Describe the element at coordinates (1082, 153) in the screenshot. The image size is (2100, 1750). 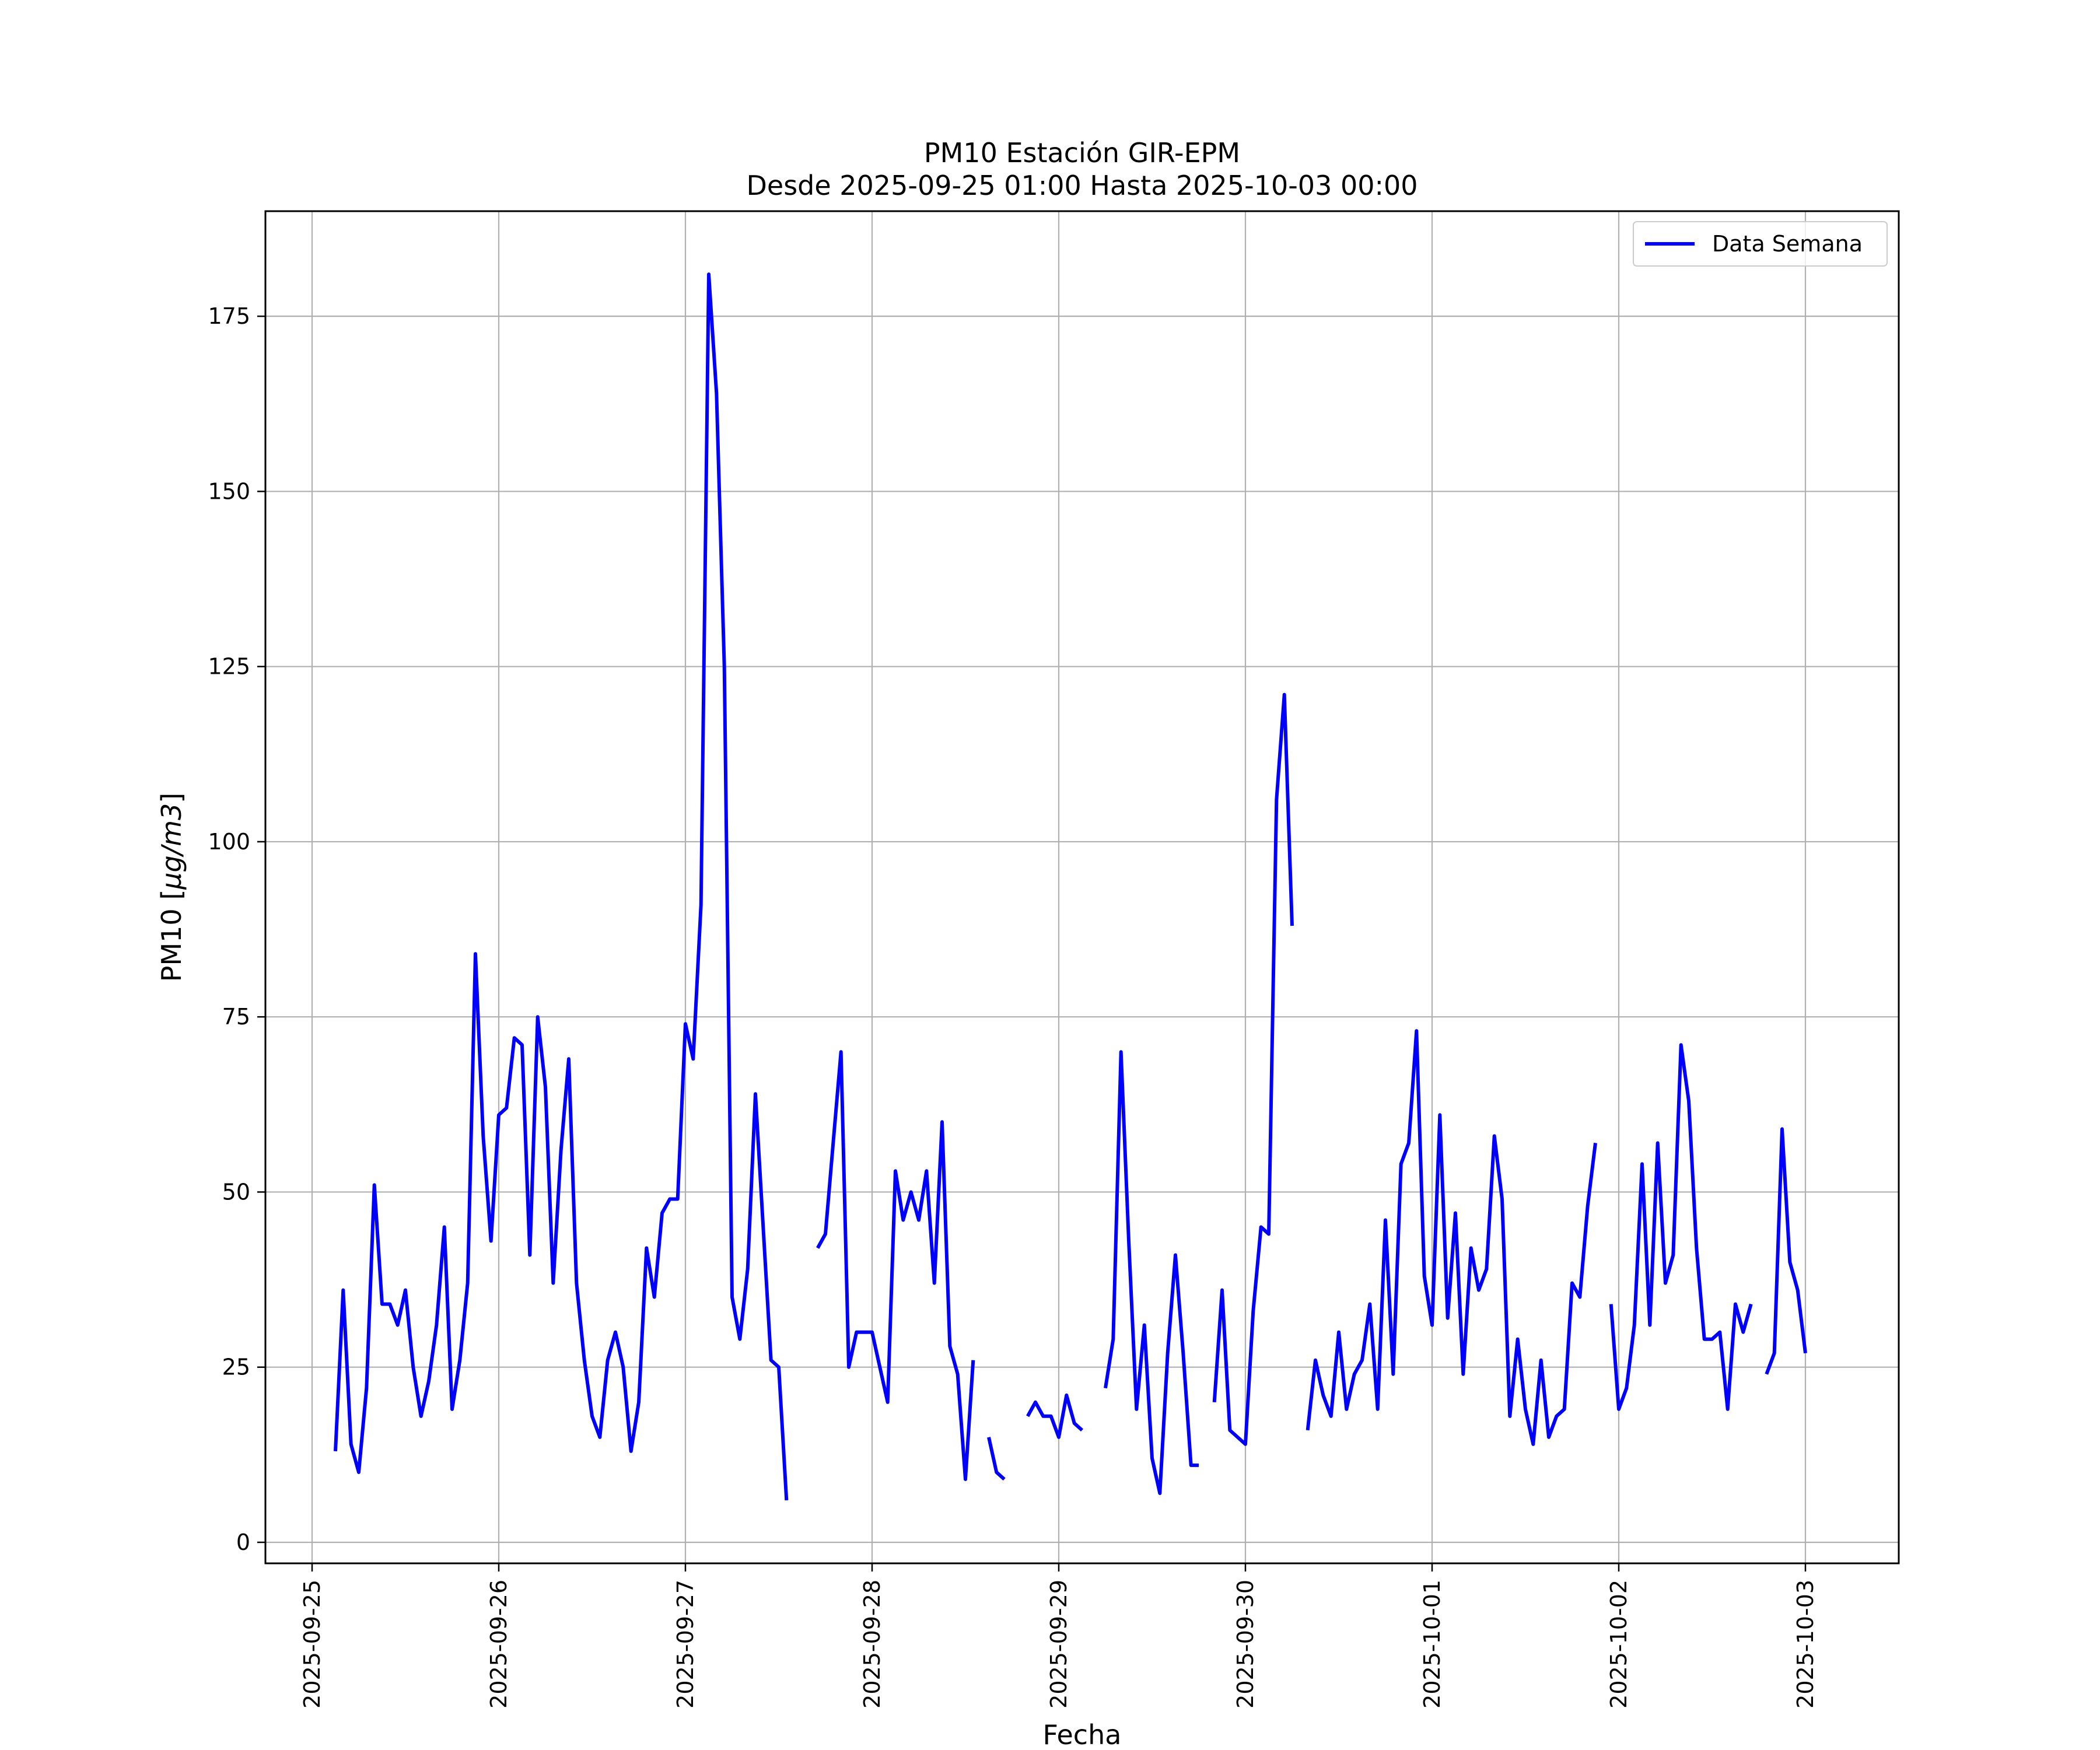
I see `chart-title: PM10 Estación GIR-EPM` at that location.